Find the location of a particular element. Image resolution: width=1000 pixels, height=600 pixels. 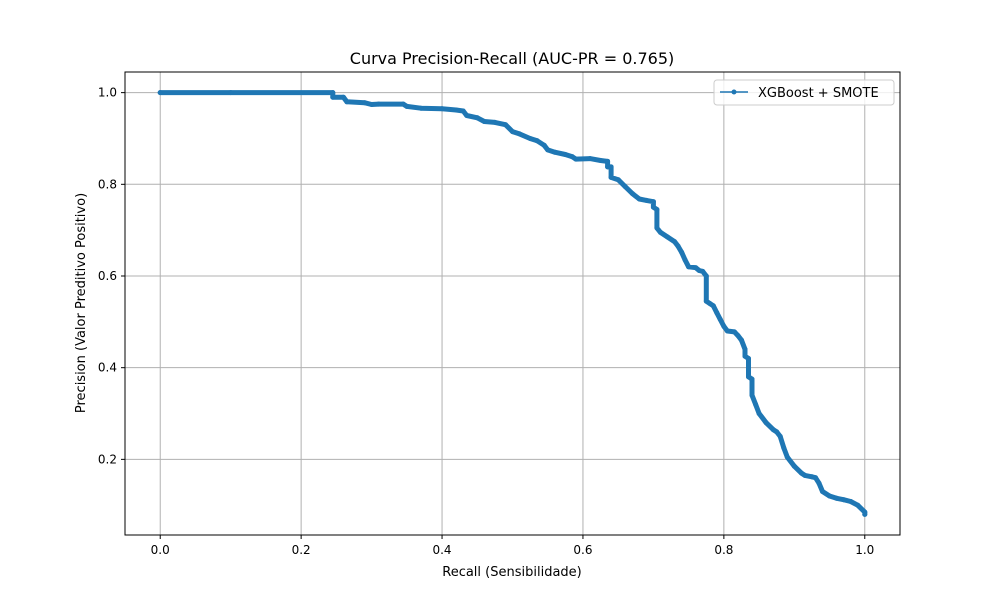

x-tick-label: 0.6 is located at coordinates (582, 550).